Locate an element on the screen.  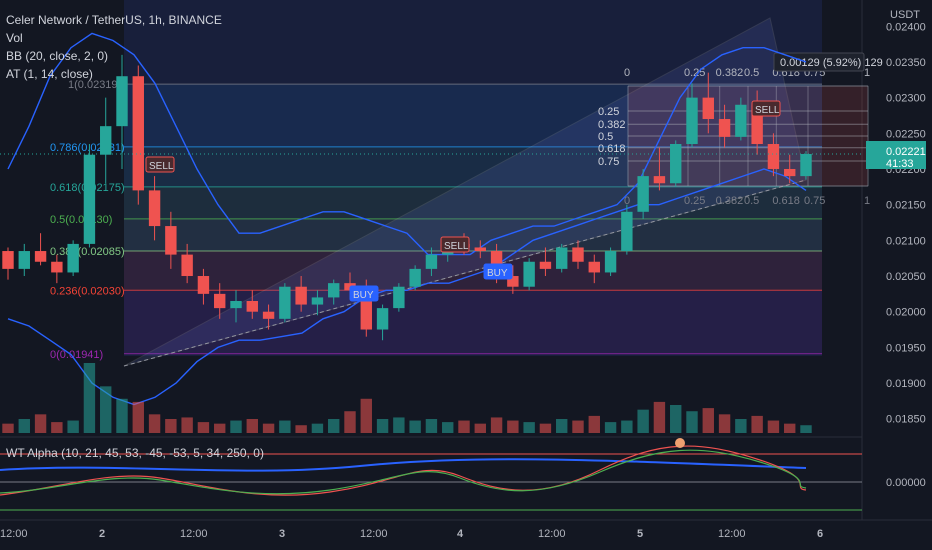
symbol-title: Celer Network / TetherUS, 1h, BINANCE is located at coordinates (114, 20).